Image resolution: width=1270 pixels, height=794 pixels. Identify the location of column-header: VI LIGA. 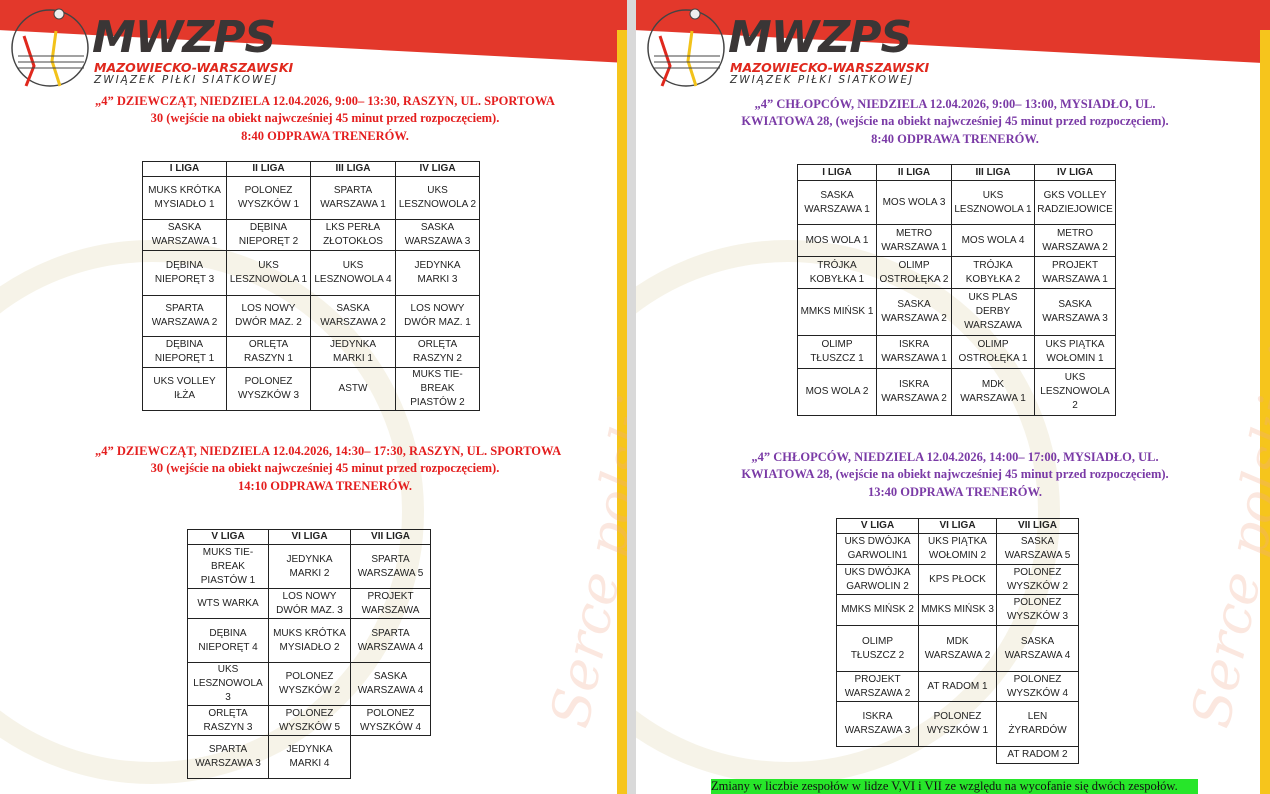
(309, 537).